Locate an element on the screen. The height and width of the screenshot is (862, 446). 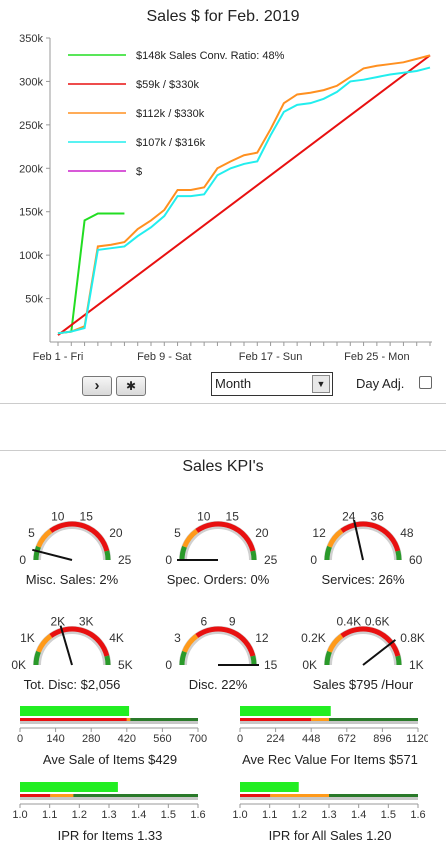
gauge-caption: Misc. Sales: 2% is located at coordinates (72, 579).